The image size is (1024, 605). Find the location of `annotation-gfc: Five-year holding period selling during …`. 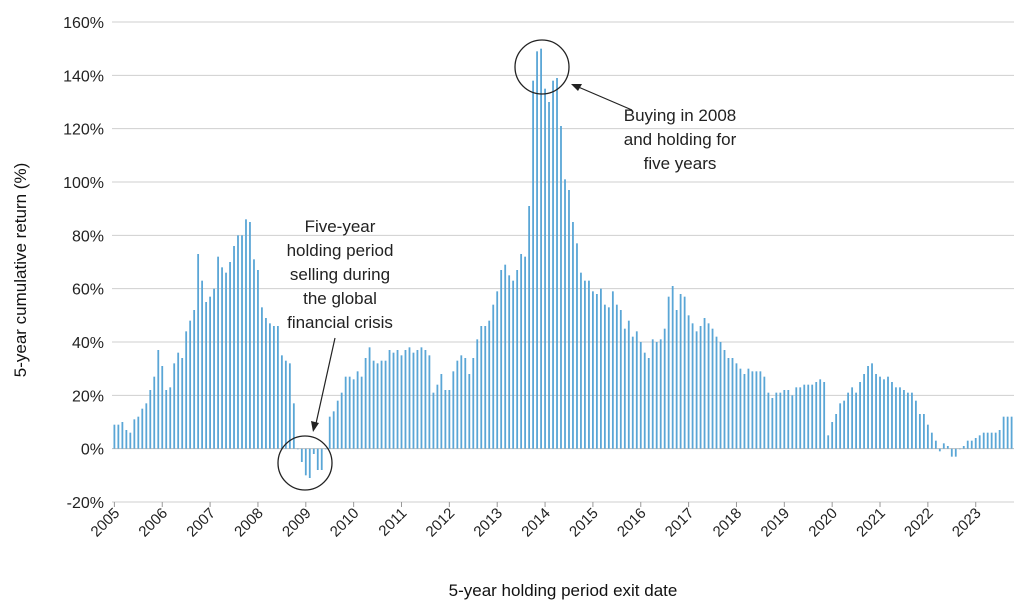

annotation-gfc: Five-year holding period selling during … is located at coordinates (335, 354).